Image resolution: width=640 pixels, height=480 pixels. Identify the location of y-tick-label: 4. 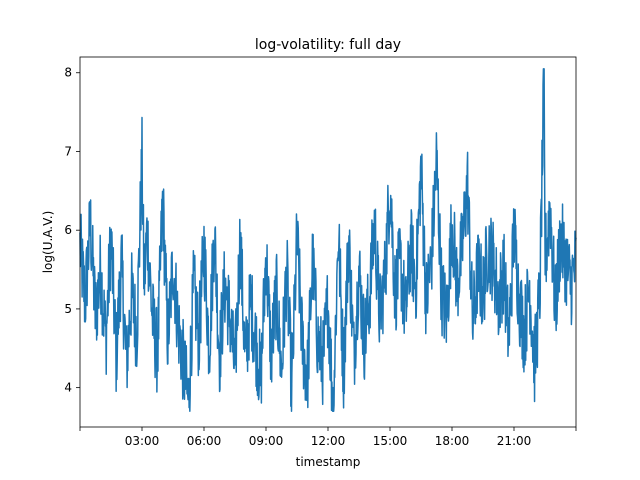
(68, 388).